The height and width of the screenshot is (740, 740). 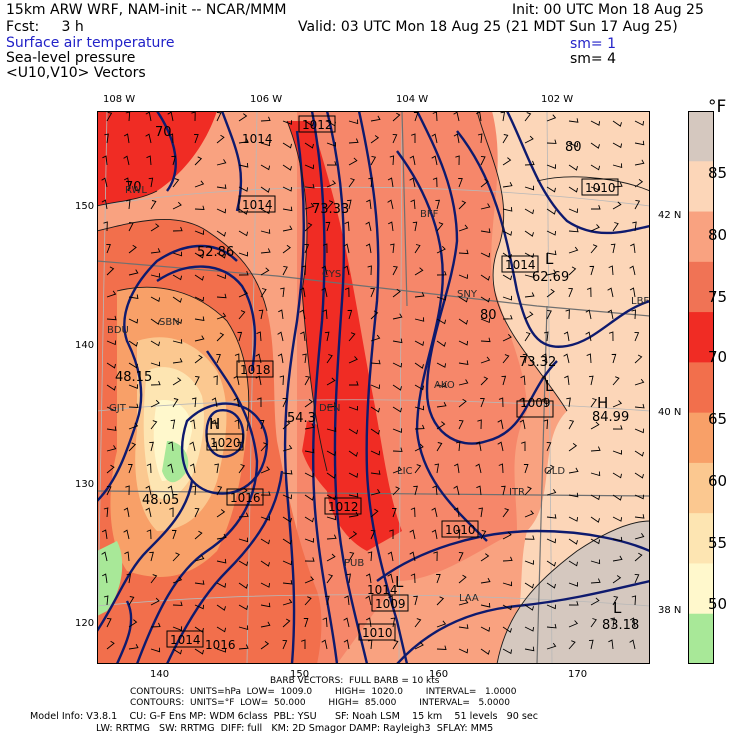 What do you see at coordinates (640, 301) in the screenshot?
I see `station-label: LBF` at bounding box center [640, 301].